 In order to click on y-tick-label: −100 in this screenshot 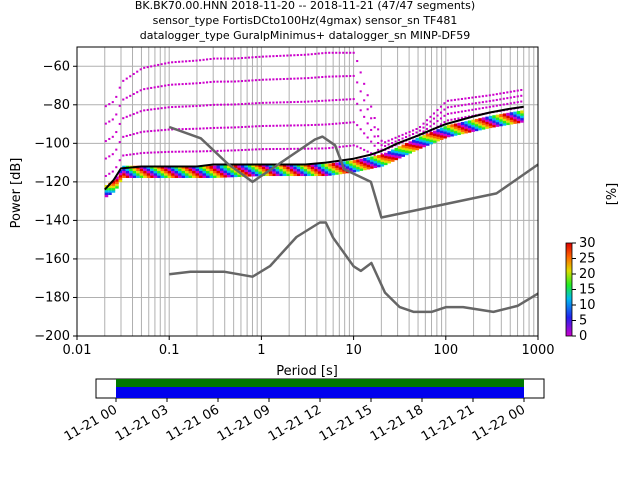, I will do `click(52, 143)`.